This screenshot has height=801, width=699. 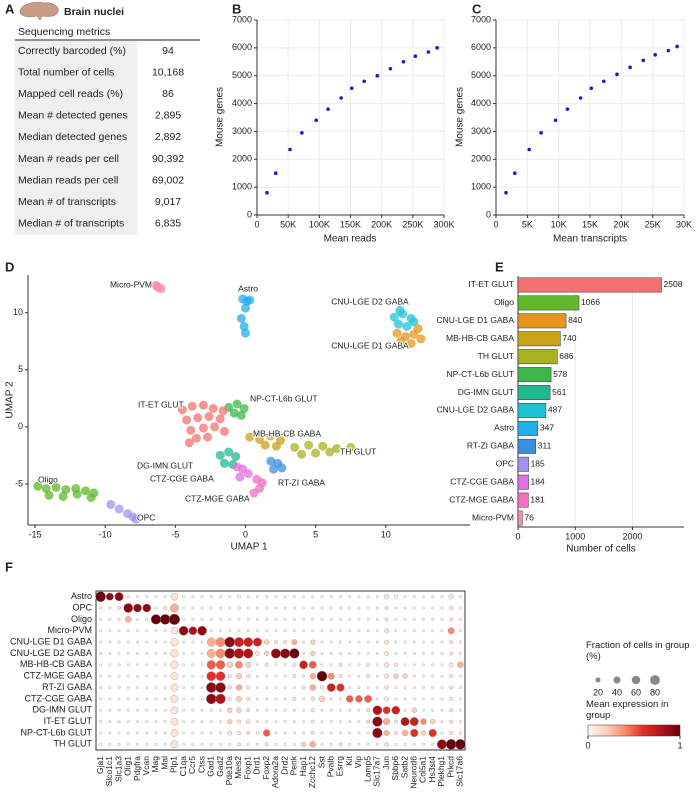 What do you see at coordinates (481, 103) in the screenshot?
I see `y-tick-label: 4000` at bounding box center [481, 103].